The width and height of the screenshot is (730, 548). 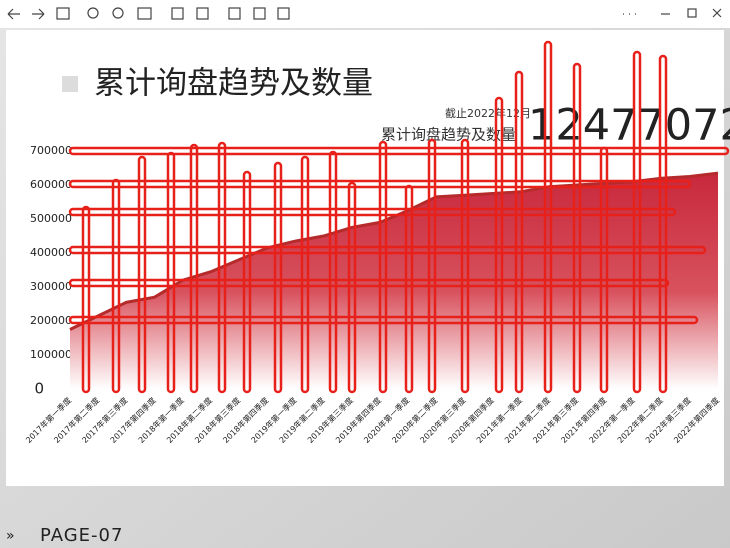 I want to click on total-number: 12477072, so click(x=629, y=126).